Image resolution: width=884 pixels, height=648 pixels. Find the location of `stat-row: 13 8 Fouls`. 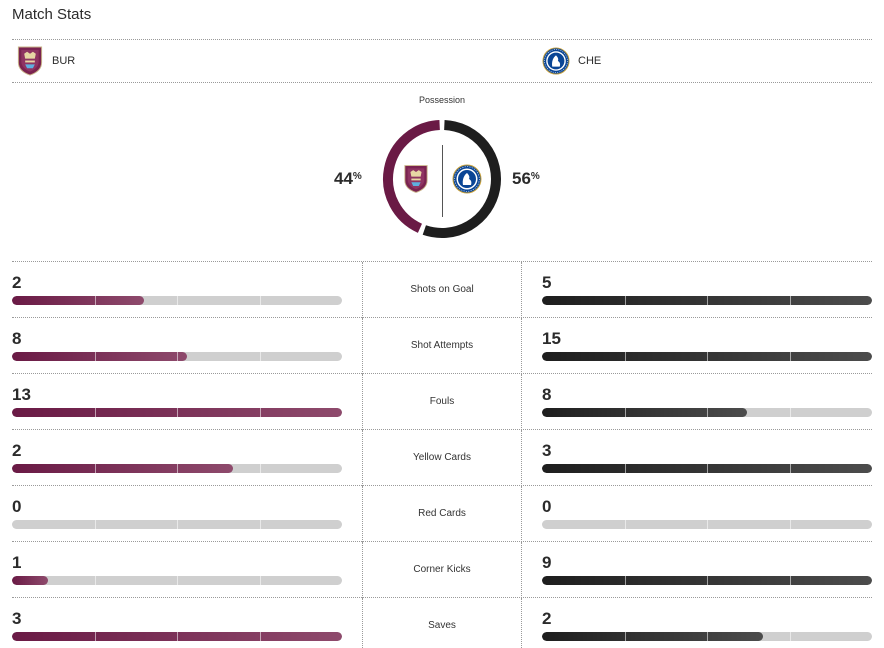

stat-row: 13 8 Fouls is located at coordinates (442, 401).